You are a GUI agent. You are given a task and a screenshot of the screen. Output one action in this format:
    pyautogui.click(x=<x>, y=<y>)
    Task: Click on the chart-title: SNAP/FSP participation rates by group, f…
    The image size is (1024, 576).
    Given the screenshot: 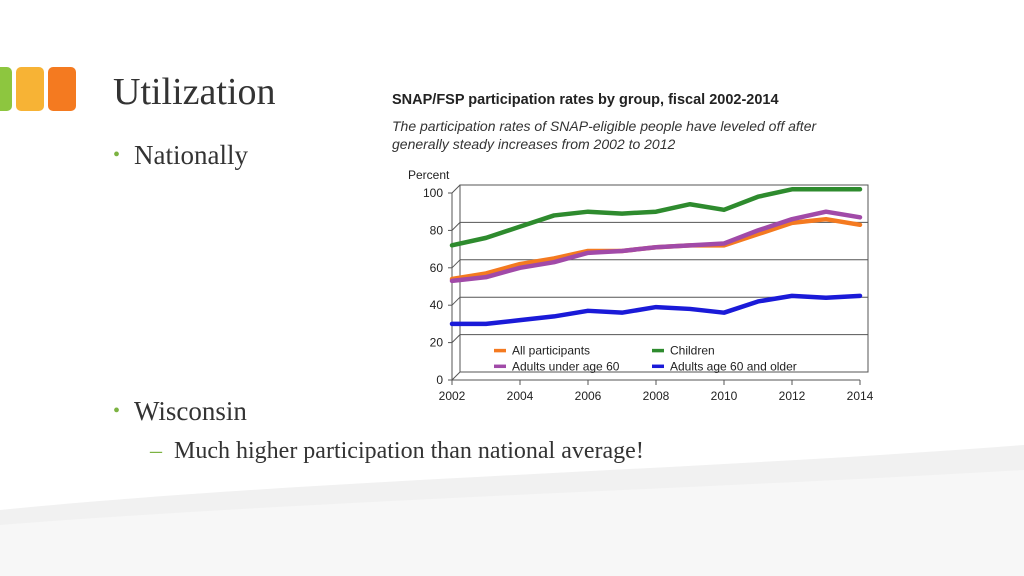 What is the action you would take?
    pyautogui.click(x=585, y=100)
    